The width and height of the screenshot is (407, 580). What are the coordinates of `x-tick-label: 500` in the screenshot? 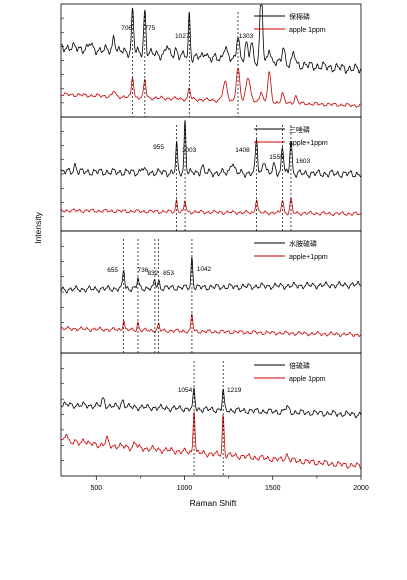 It's located at (96, 488).